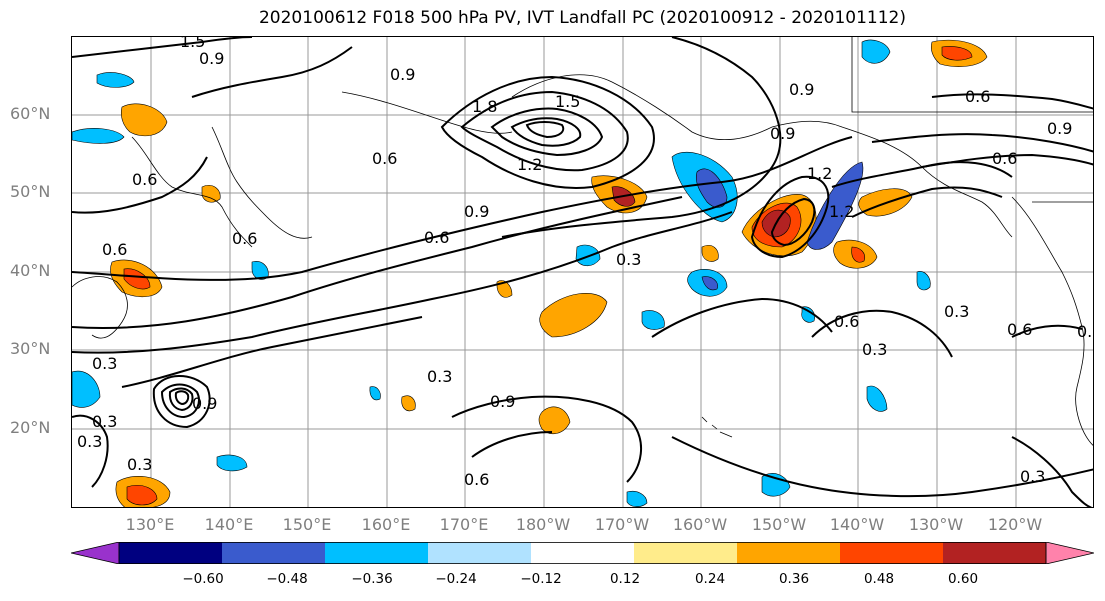 This screenshot has height=601, width=1105. I want to click on lon-label-180w: 180°W, so click(543, 524).